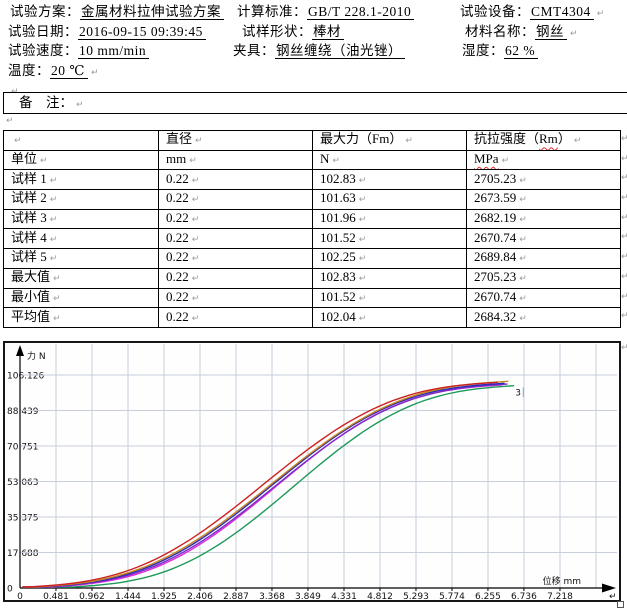  Describe the element at coordinates (560, 596) in the screenshot. I see `x-tick-label: 7.218` at that location.